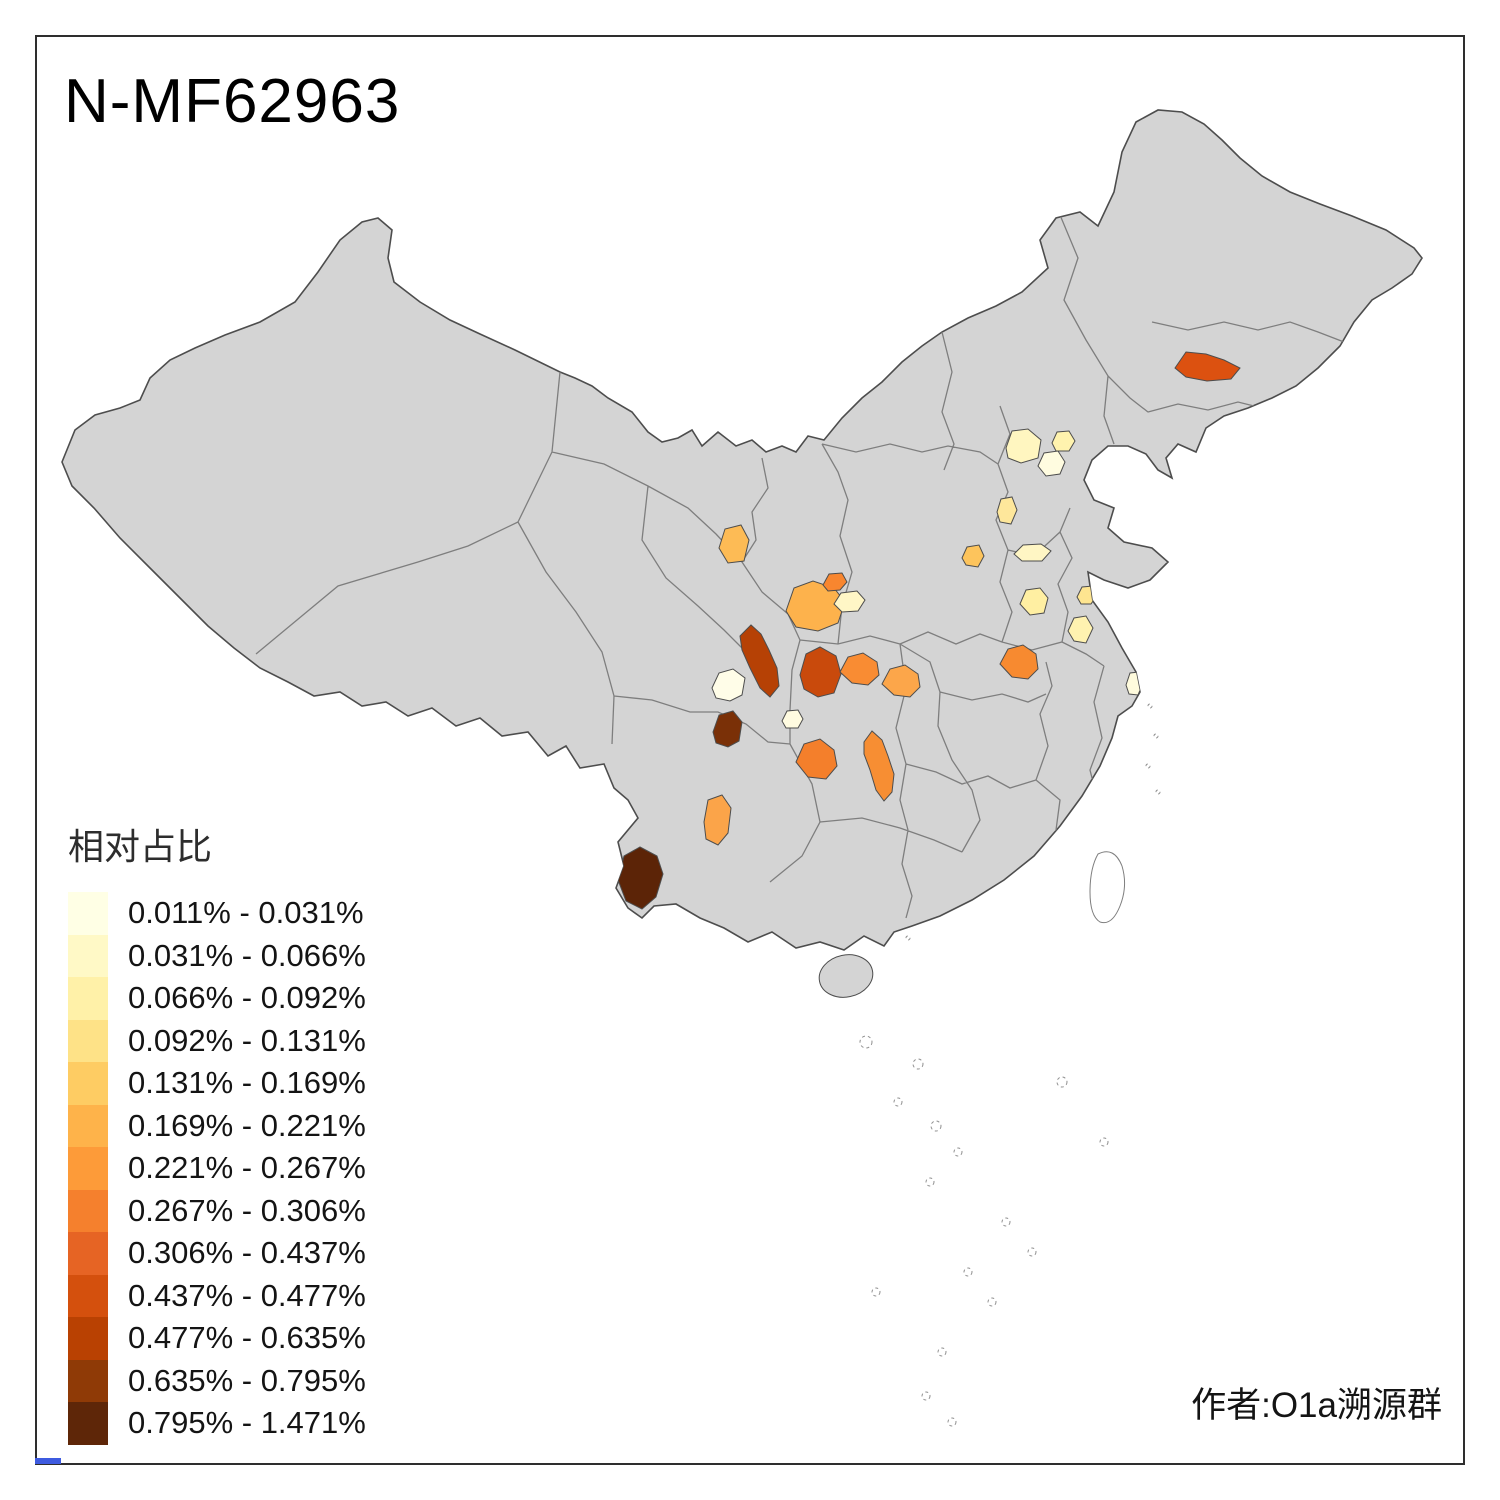 The height and width of the screenshot is (1500, 1500). I want to click on attribution: 作者:O1a溯源群, so click(1316, 1405).